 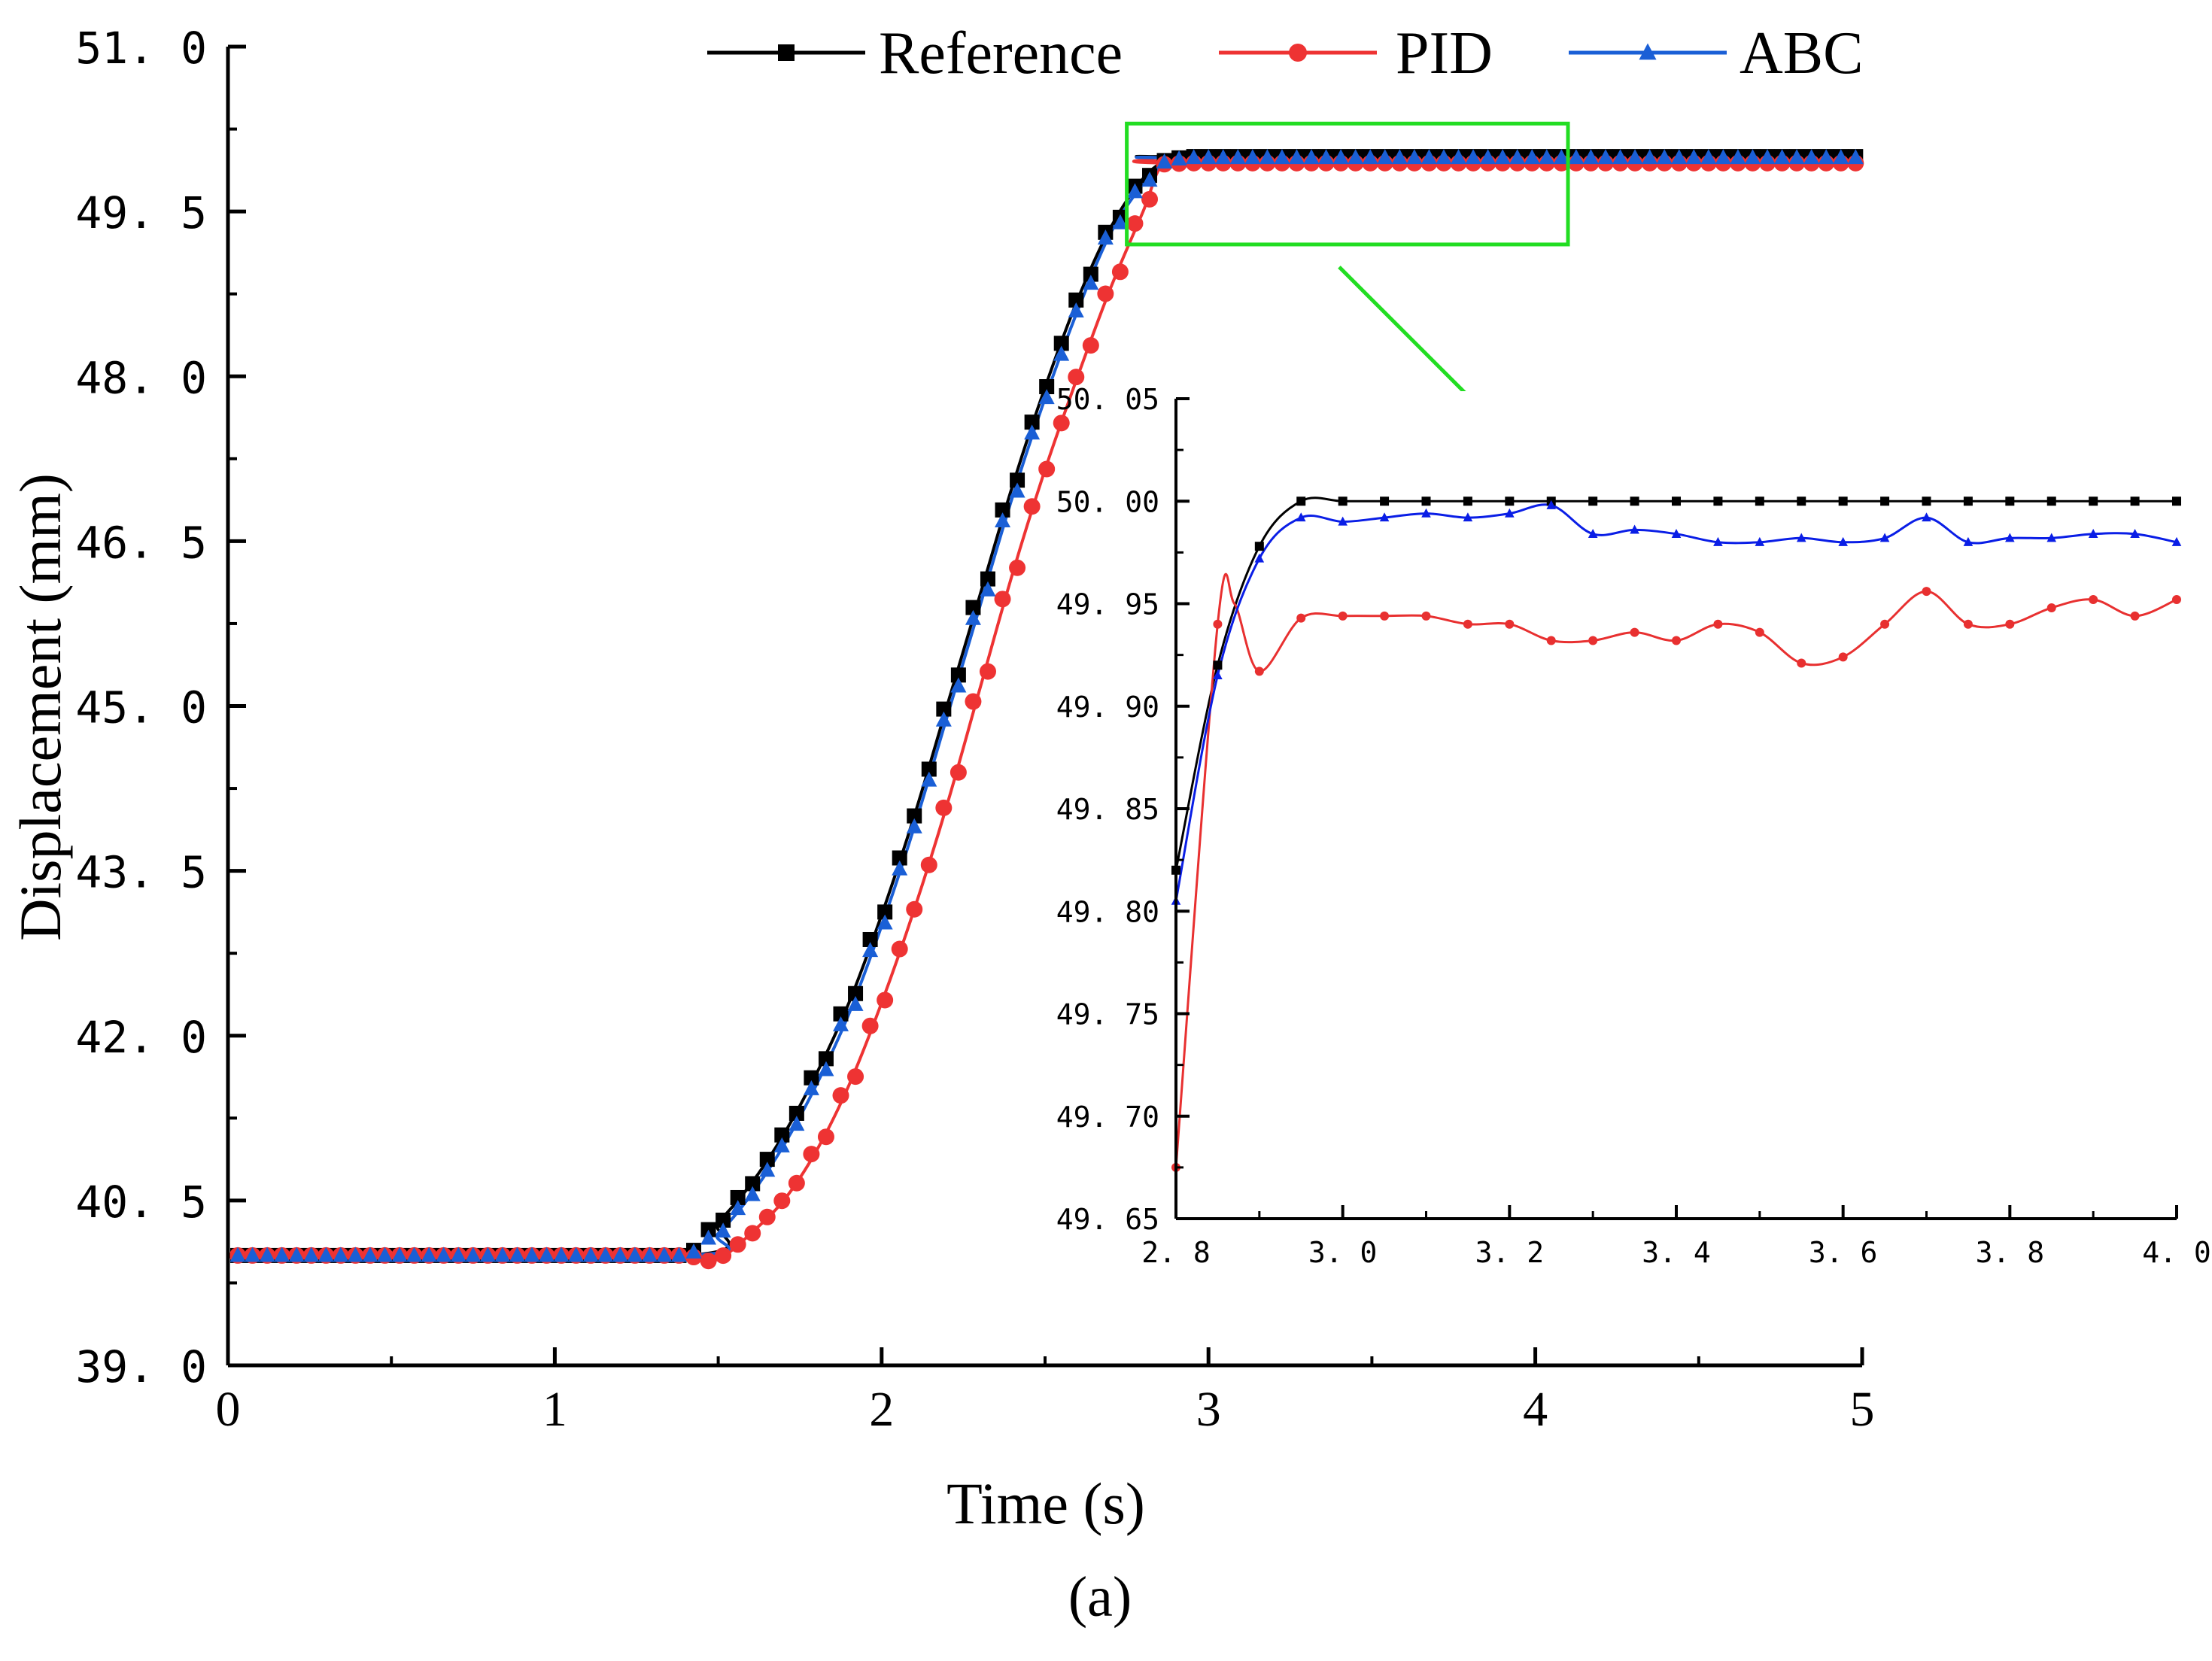 I want to click on inset-y-tick-label: 49. 95, so click(x=1107, y=604).